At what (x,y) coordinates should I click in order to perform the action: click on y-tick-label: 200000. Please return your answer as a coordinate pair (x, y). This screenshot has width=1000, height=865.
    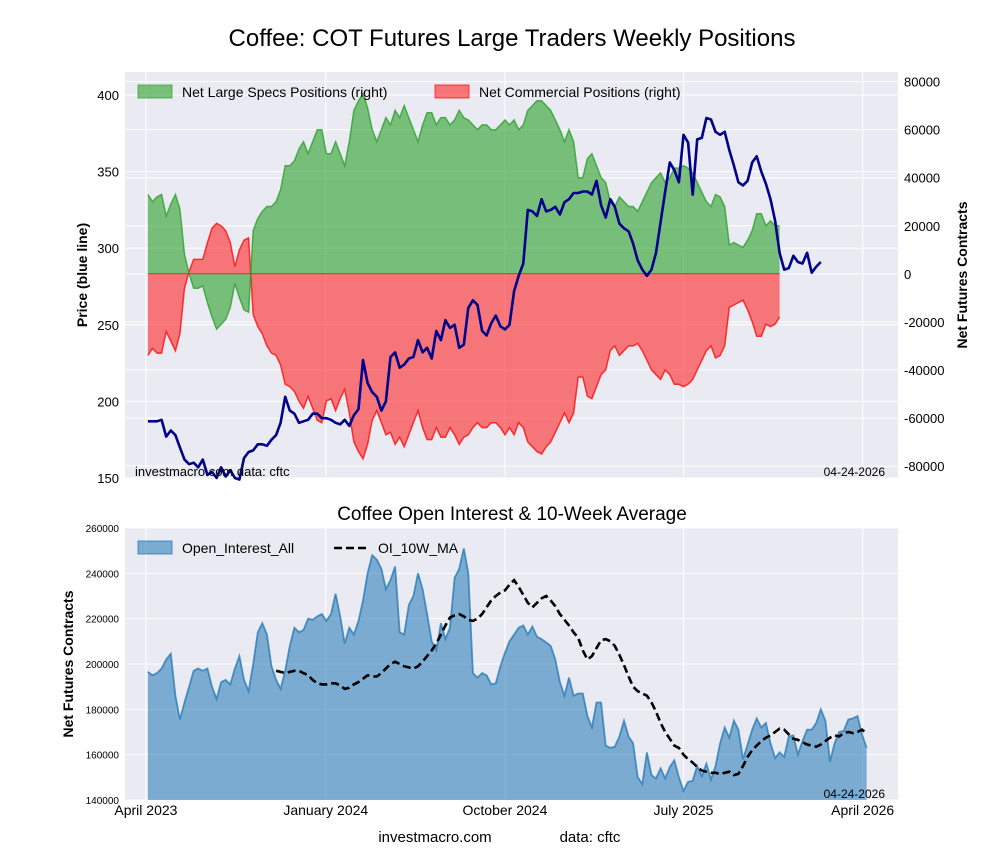
    Looking at the image, I should click on (103, 665).